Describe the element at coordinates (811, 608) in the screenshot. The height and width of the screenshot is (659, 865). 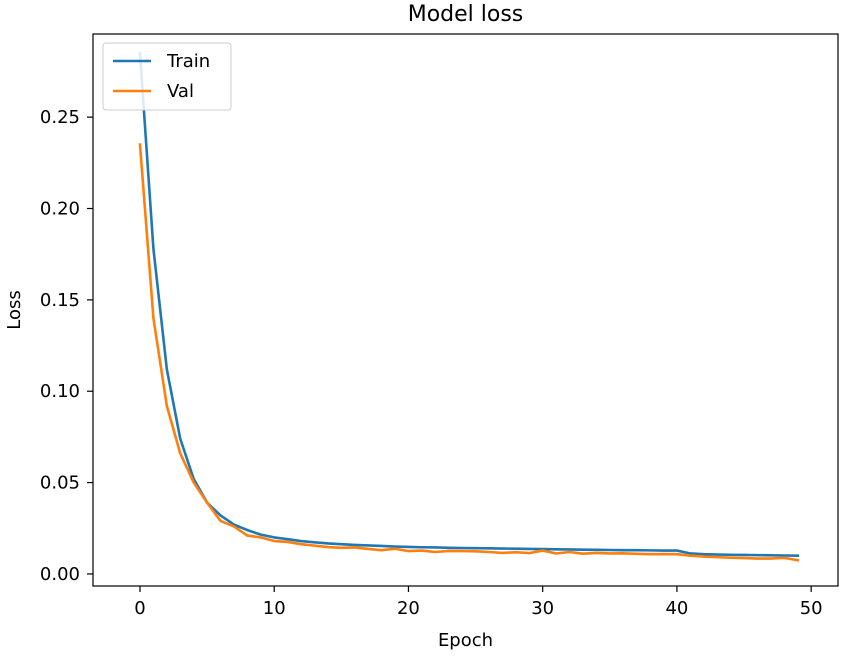
I see `x-tick-label: 50` at that location.